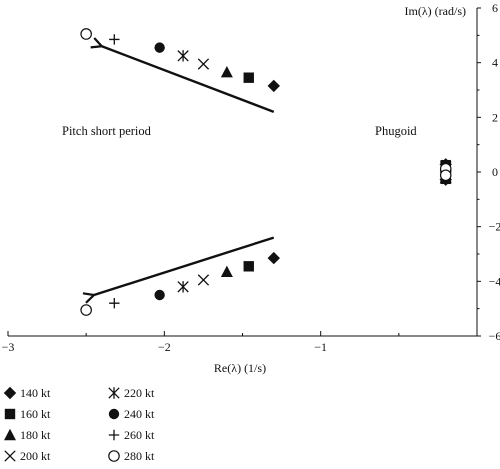  Describe the element at coordinates (139, 435) in the screenshot. I see `legend-label: 260 kt` at that location.